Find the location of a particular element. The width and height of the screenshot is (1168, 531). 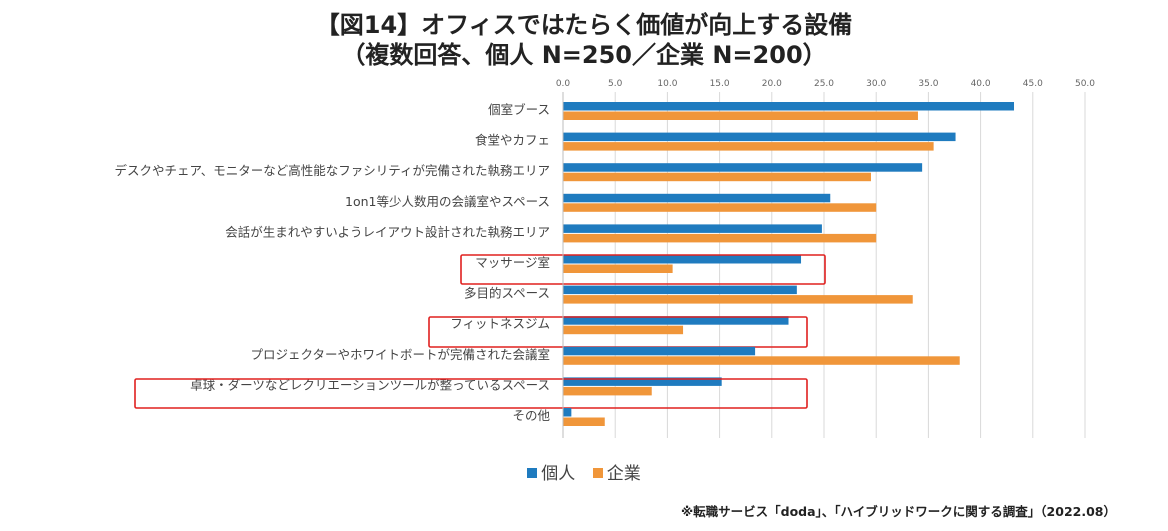

x-tick-label: 20.0 is located at coordinates (772, 84).